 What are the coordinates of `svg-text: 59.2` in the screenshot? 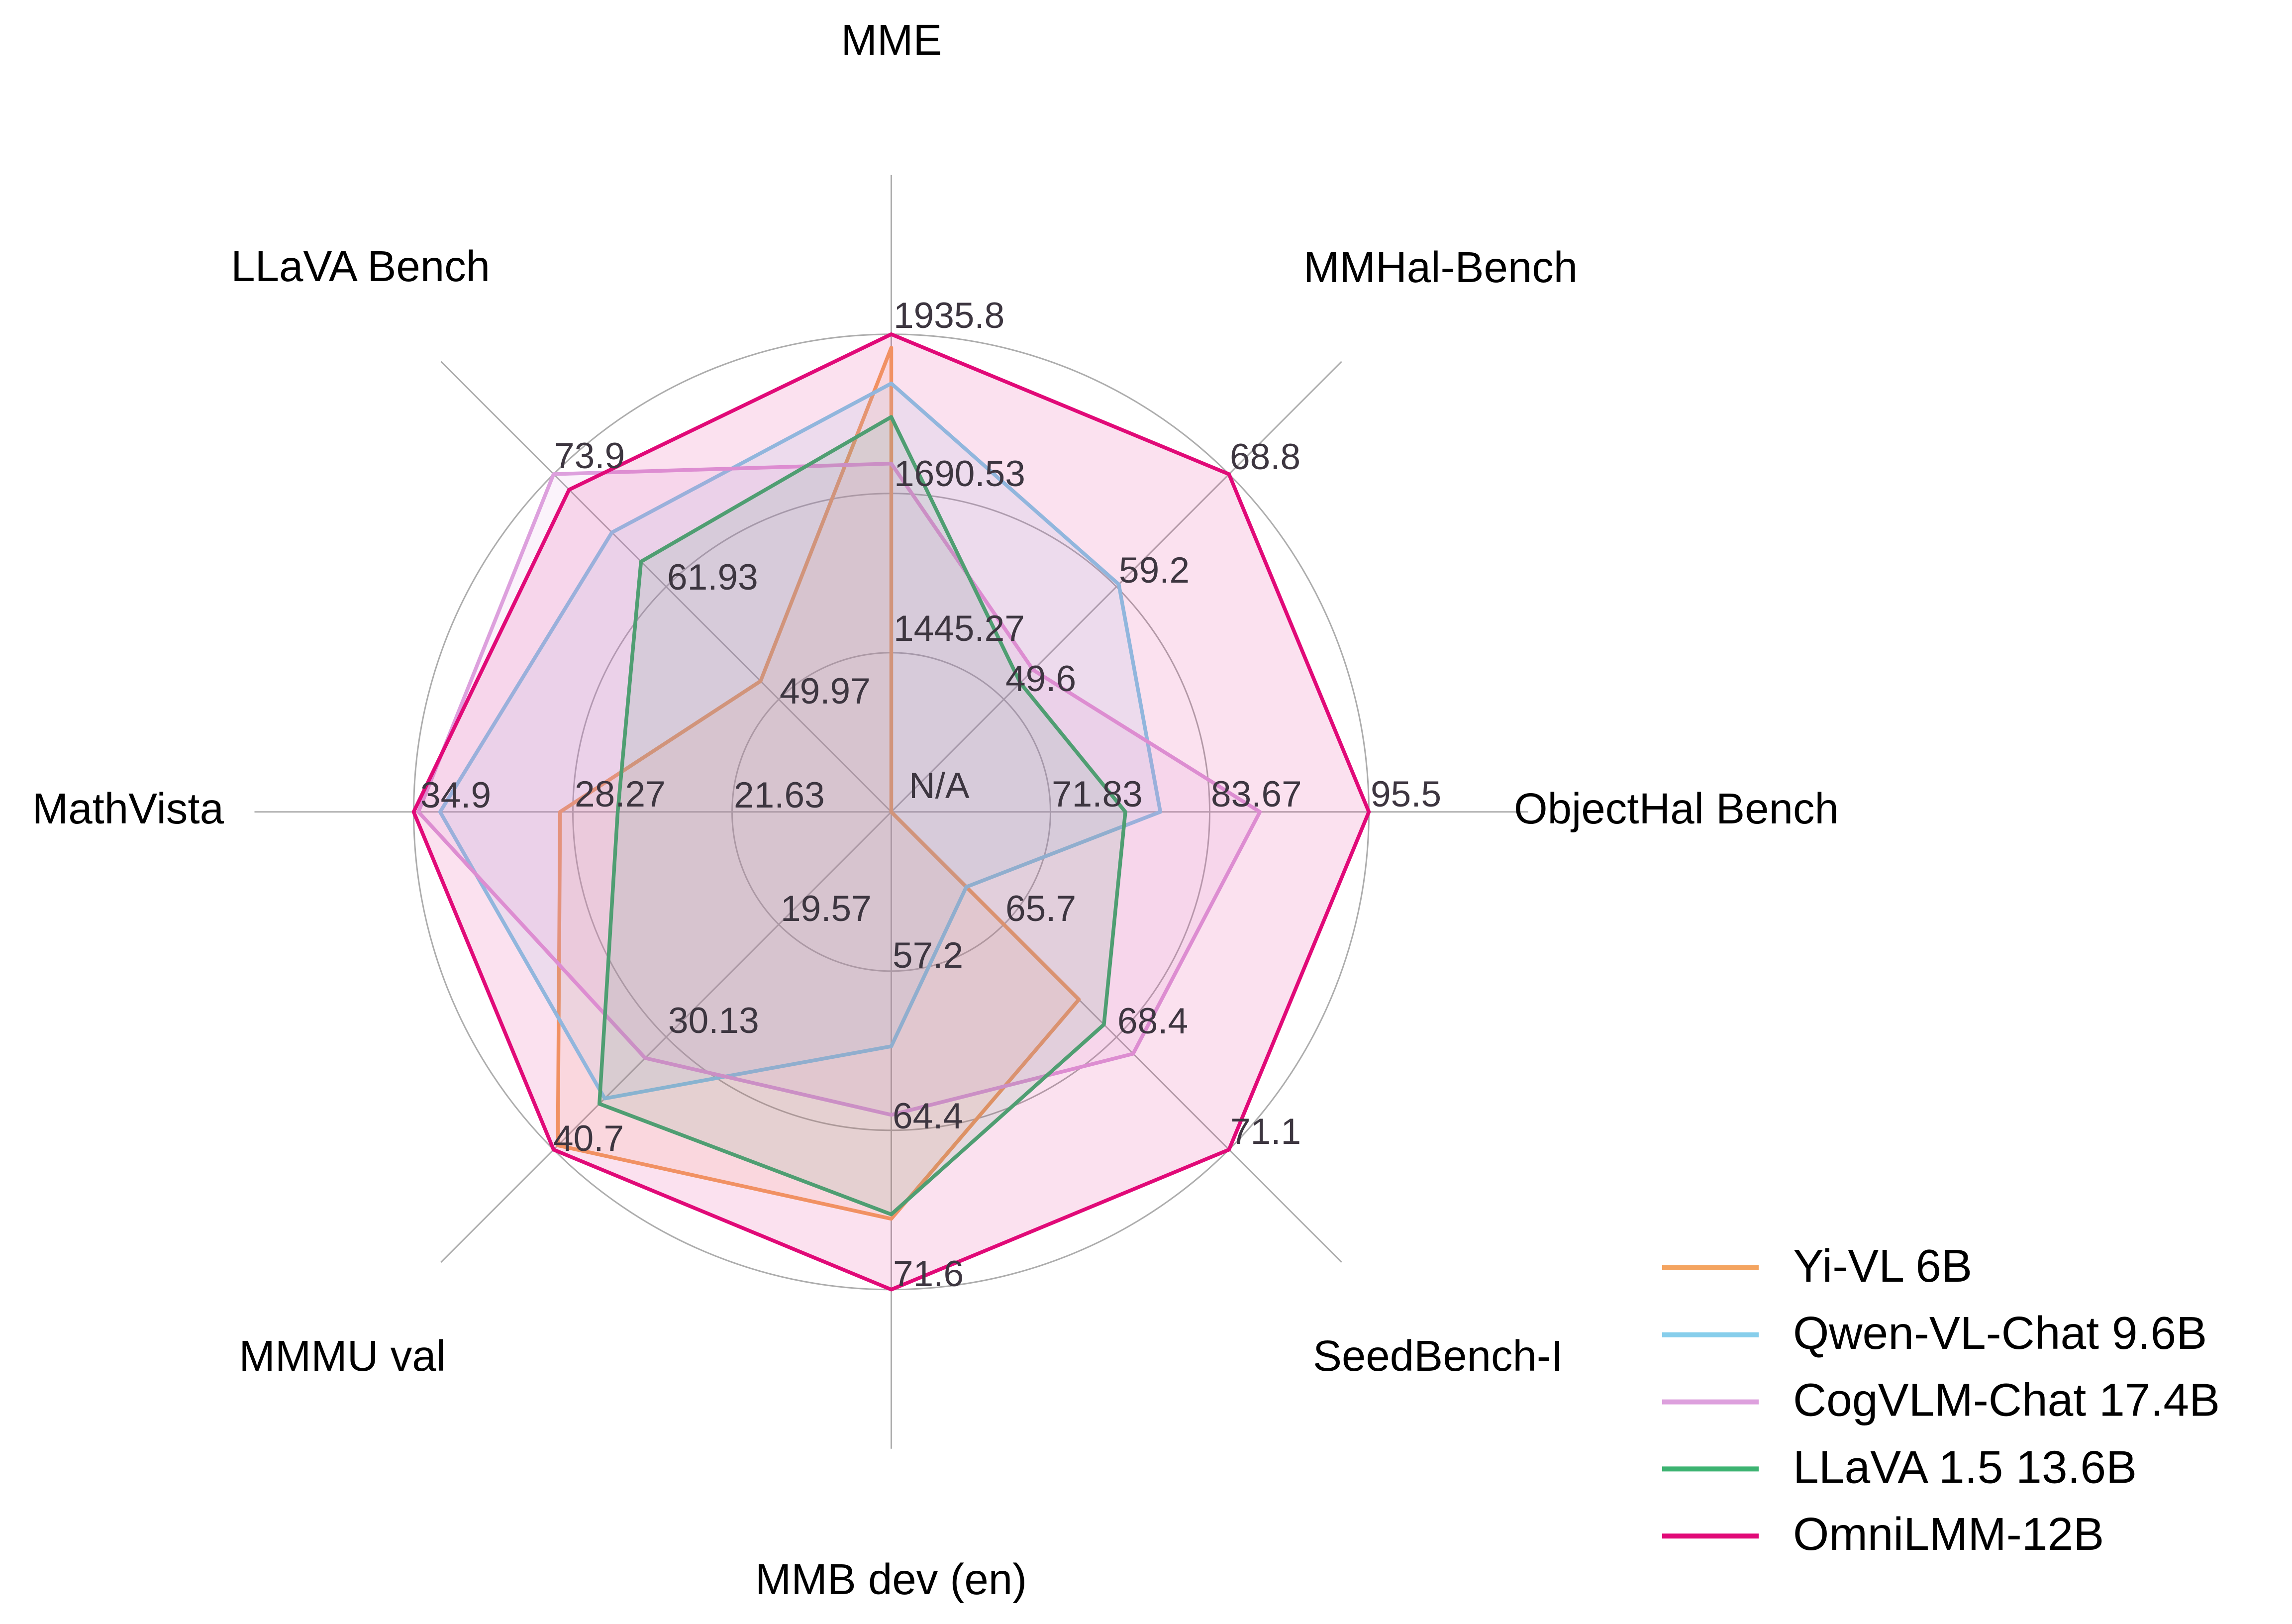 It's located at (1154, 571).